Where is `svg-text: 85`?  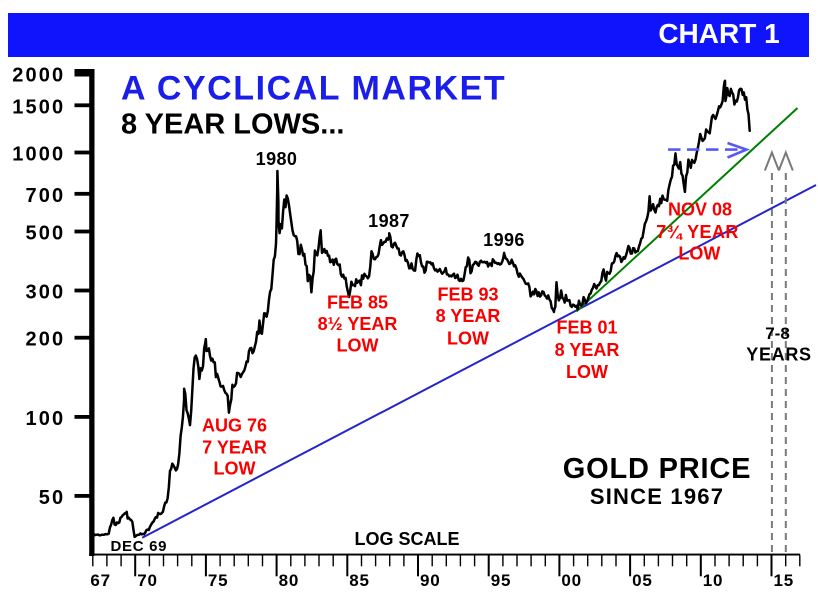 svg-text: 85 is located at coordinates (359, 580).